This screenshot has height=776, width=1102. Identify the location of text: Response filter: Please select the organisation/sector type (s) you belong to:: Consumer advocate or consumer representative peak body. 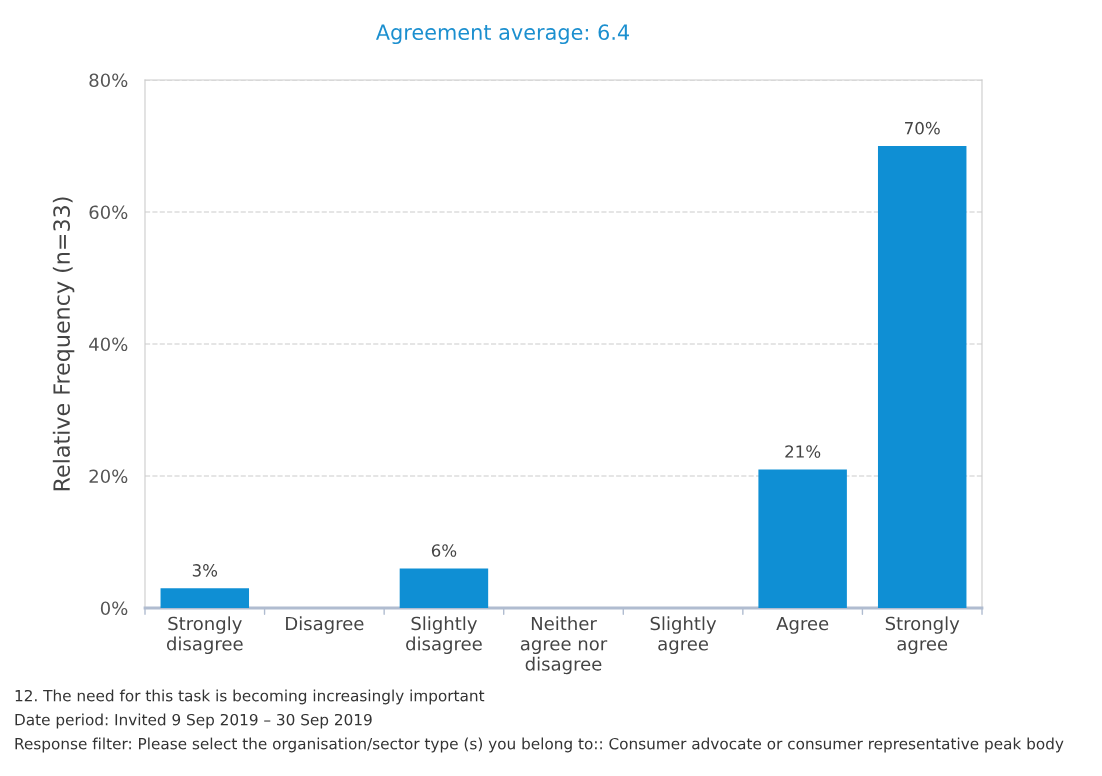
(539, 745).